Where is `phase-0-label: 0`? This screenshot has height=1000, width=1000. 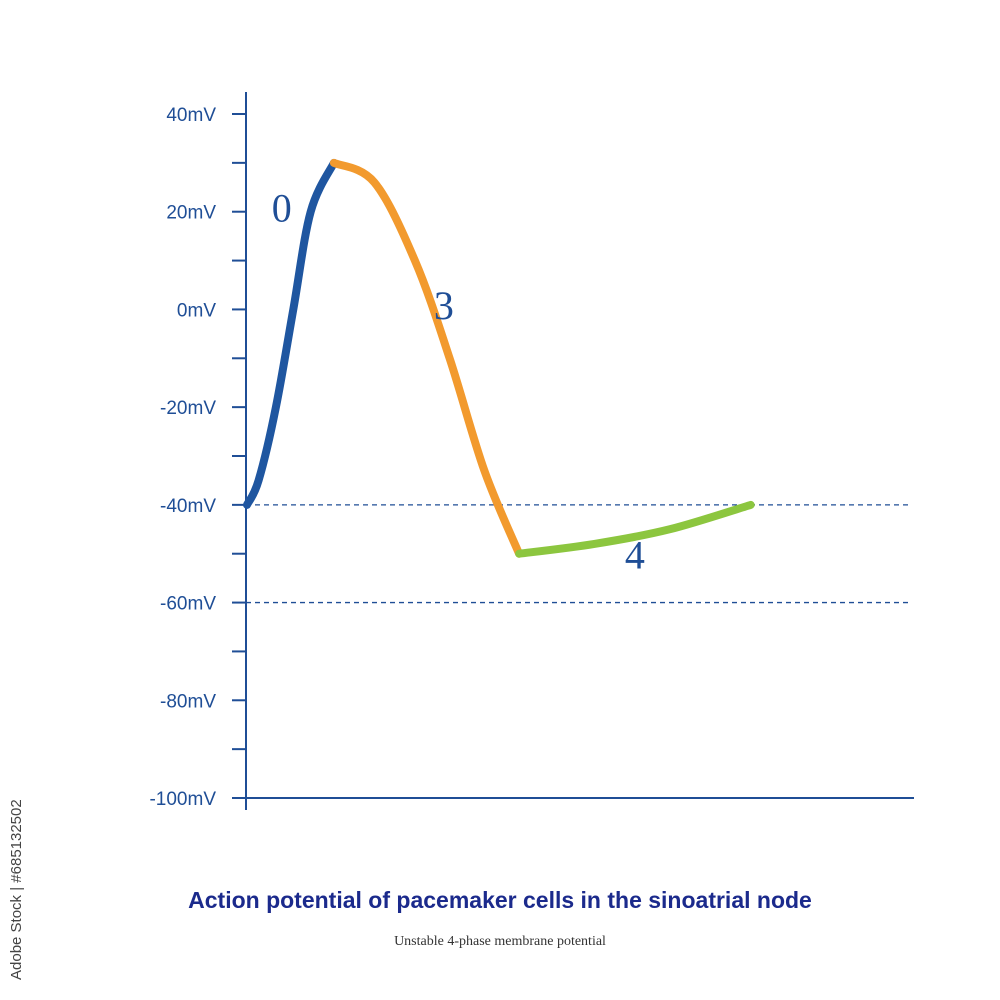 phase-0-label: 0 is located at coordinates (282, 207).